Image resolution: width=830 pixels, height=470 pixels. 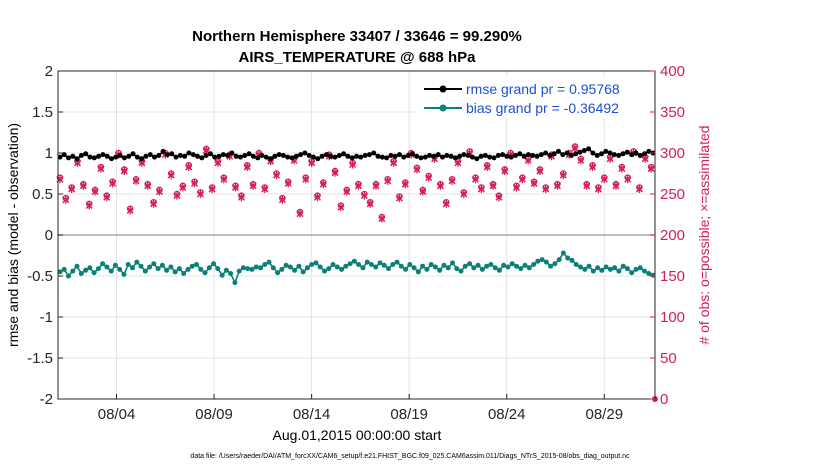 I want to click on right-tick-label: 50, so click(x=668, y=358).